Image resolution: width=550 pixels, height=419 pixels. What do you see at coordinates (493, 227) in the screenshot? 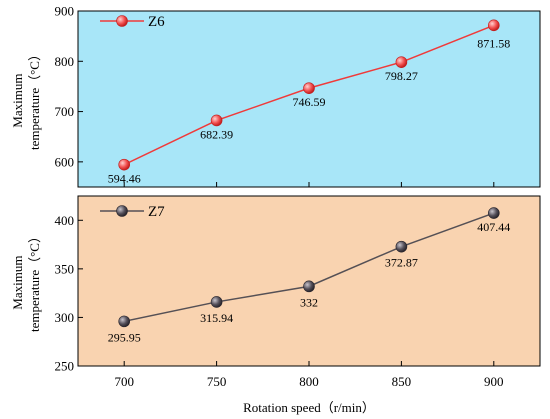
I see `z7-data-label: 407.44` at bounding box center [493, 227].